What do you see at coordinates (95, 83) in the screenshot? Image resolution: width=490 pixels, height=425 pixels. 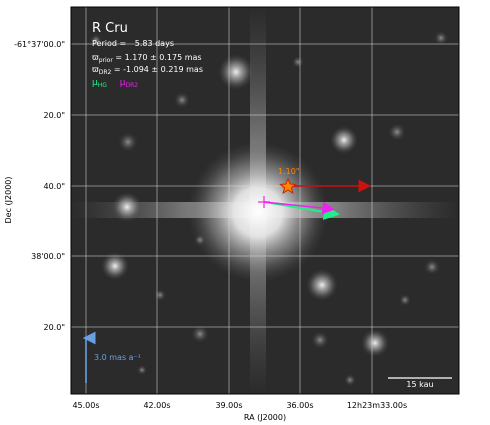 I see `mu-hg-legend: μ` at bounding box center [95, 83].